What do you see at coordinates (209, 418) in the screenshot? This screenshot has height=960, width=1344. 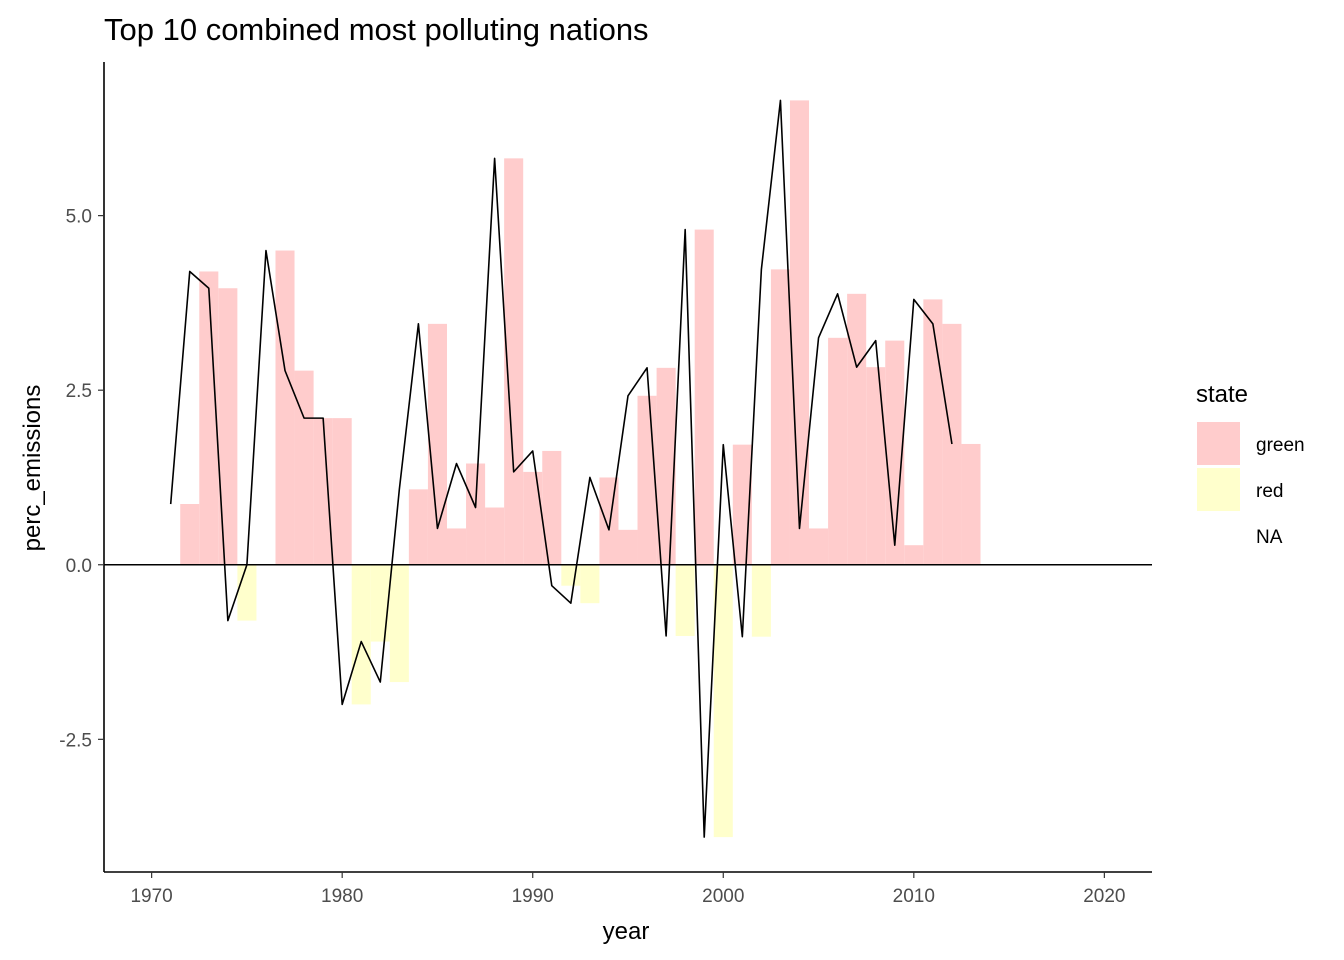 I see `bar-1973` at bounding box center [209, 418].